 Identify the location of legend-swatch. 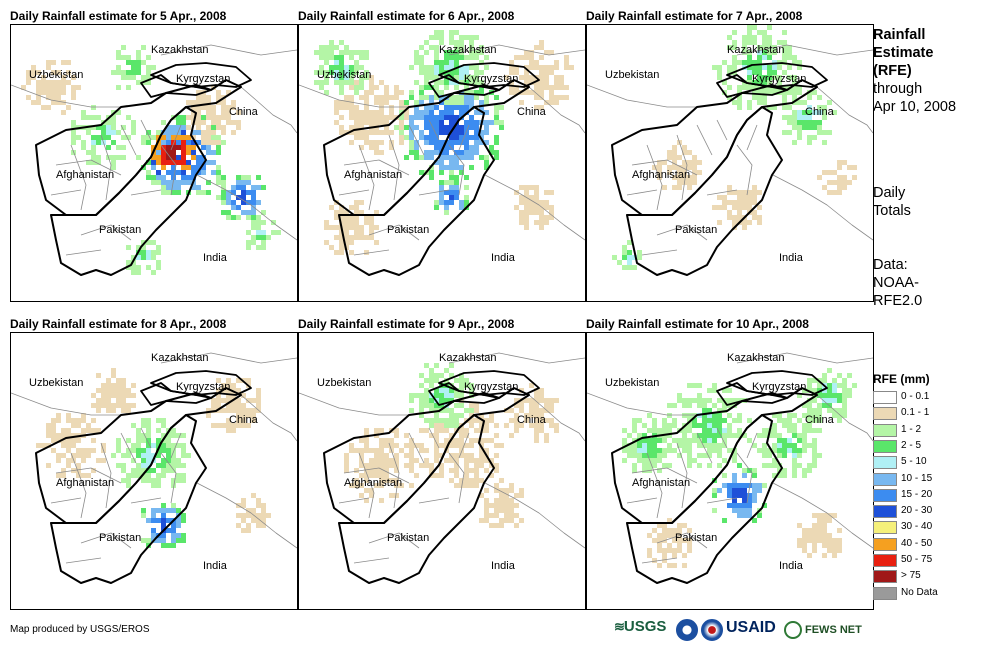
(885, 593).